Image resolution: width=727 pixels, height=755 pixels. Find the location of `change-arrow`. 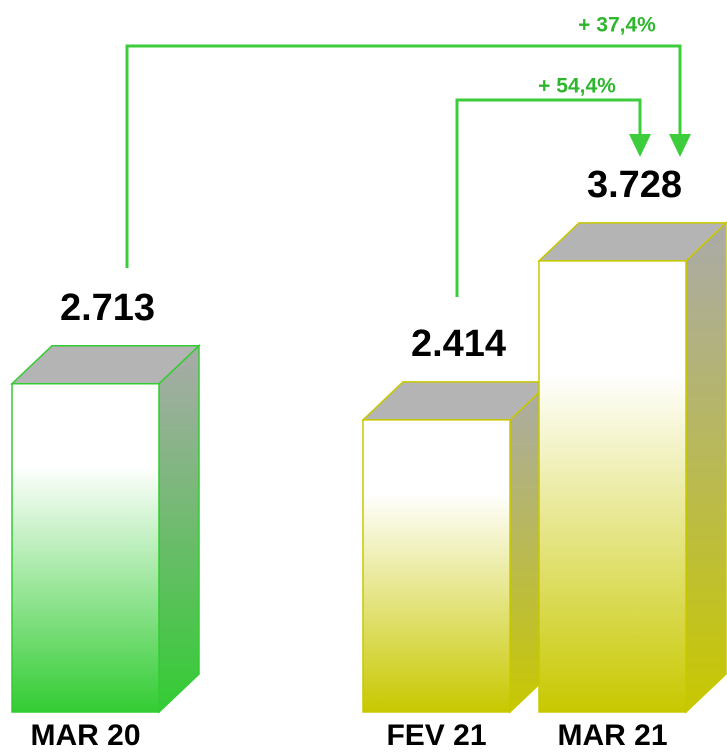

change-arrow is located at coordinates (548, 197).